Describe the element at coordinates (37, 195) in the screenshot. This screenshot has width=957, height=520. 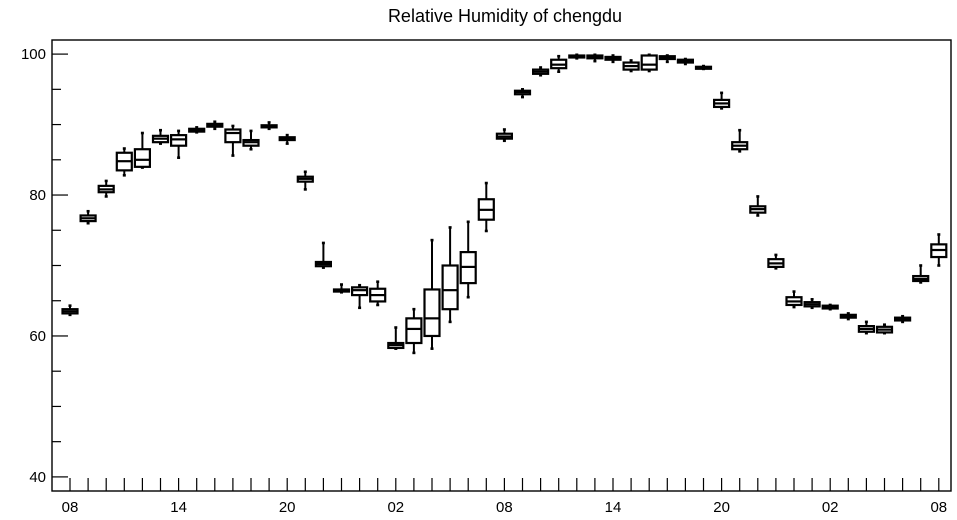
I see `y-tick-label: 80` at that location.